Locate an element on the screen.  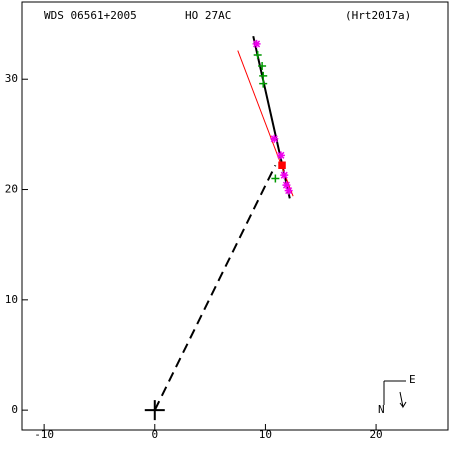
y-tick-label: 10 is located at coordinates (11, 299).